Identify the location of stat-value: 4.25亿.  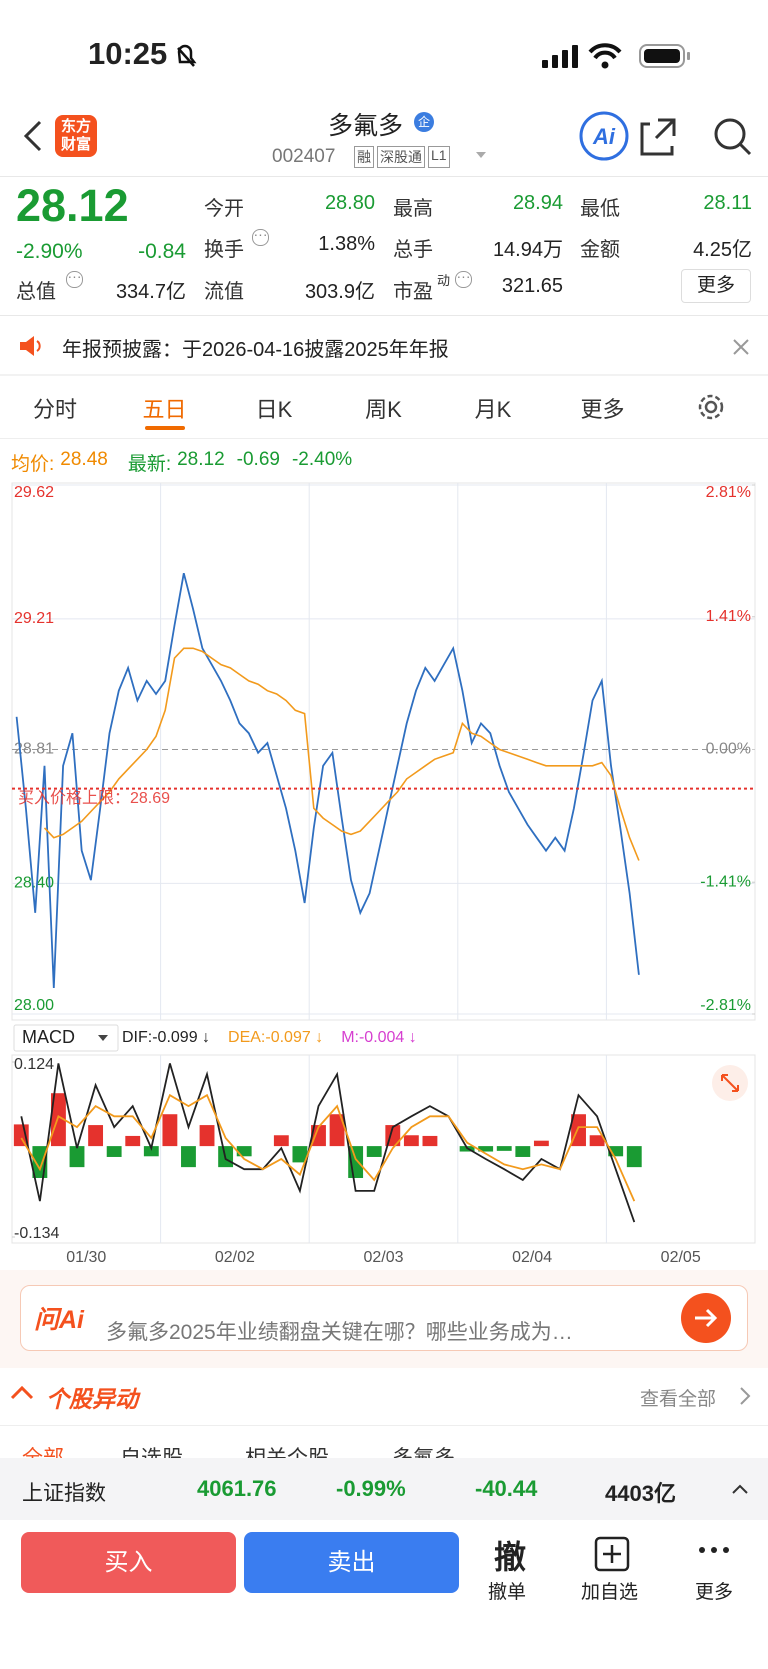
(722, 250).